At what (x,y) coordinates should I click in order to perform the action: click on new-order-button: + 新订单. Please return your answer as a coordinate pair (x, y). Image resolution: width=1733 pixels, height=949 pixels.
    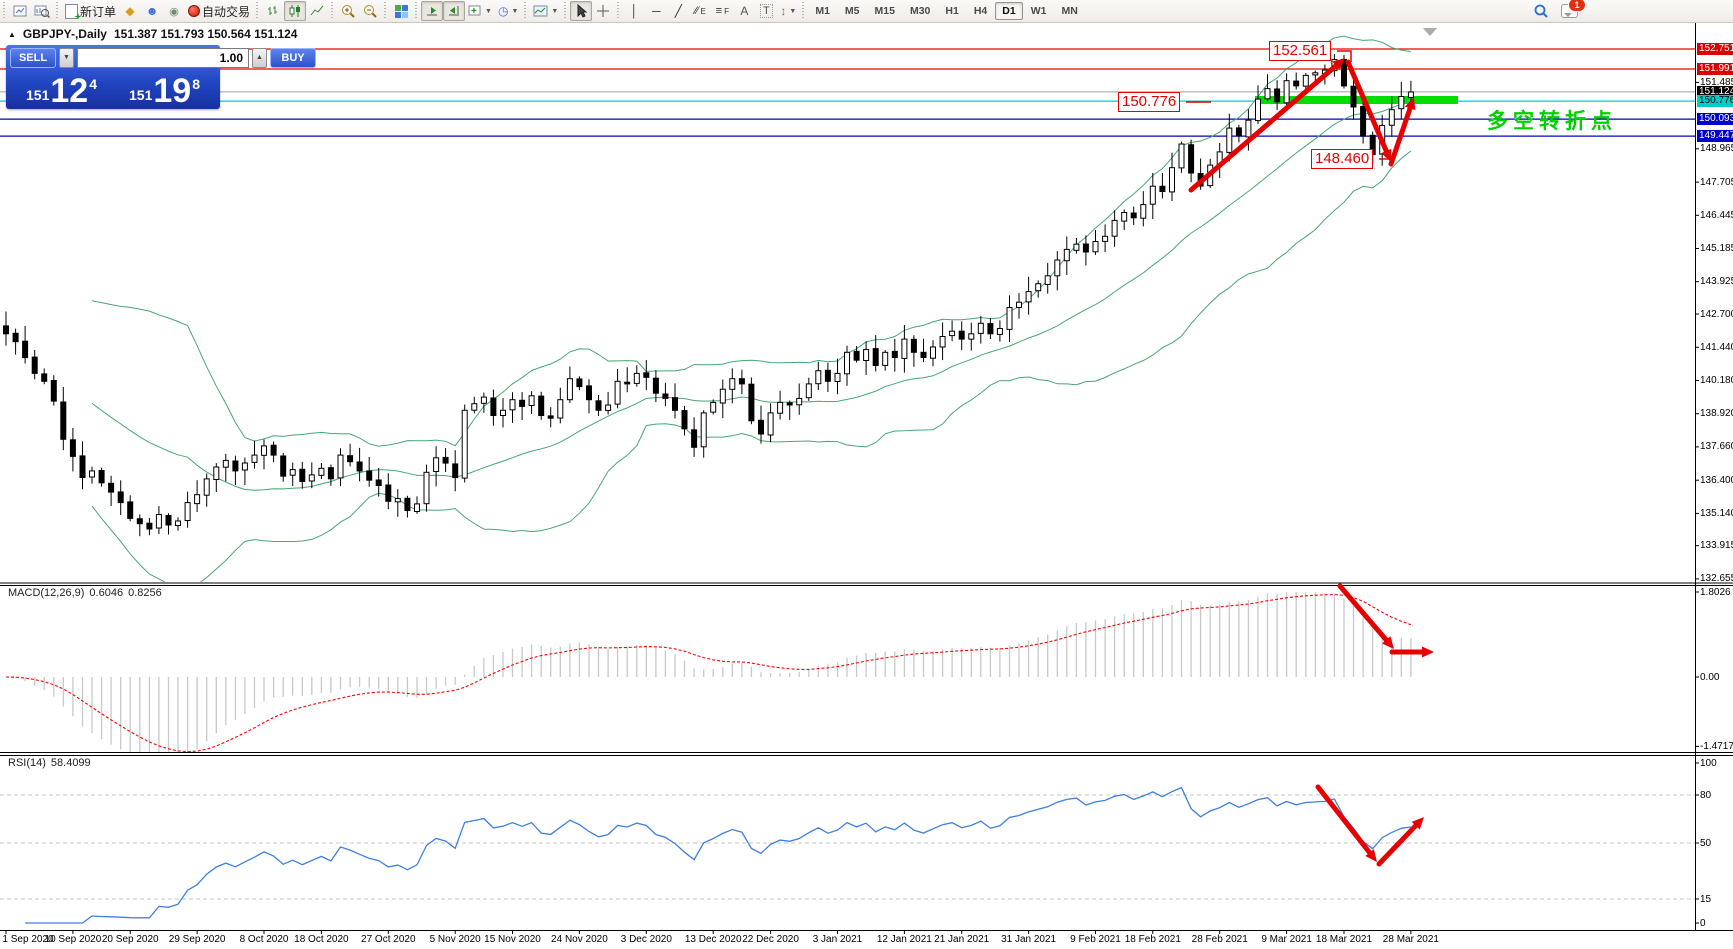
    Looking at the image, I should click on (90, 11).